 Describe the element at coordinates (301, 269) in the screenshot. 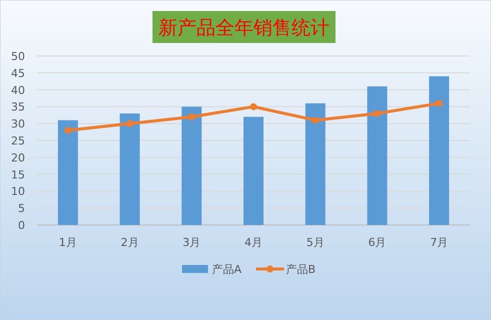

I see `legend-label: 产品B` at that location.